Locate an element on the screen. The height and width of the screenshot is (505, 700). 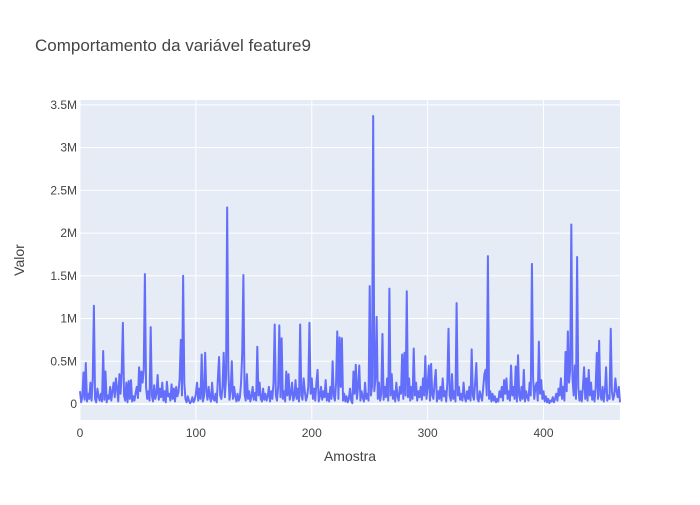
x-axis-title: Amostra is located at coordinates (350, 456).